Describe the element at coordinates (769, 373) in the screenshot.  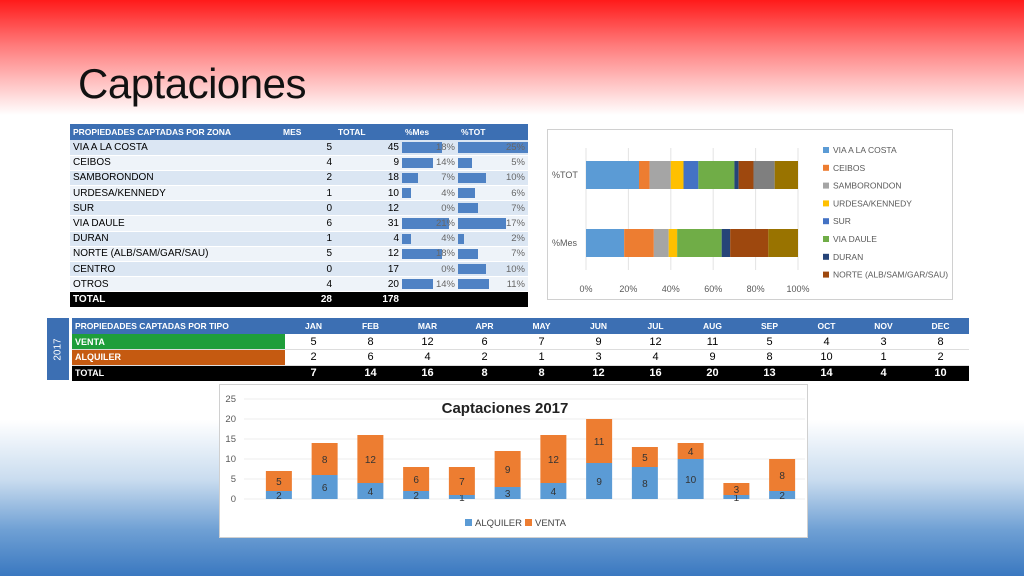
I see `month-value: 13` at that location.